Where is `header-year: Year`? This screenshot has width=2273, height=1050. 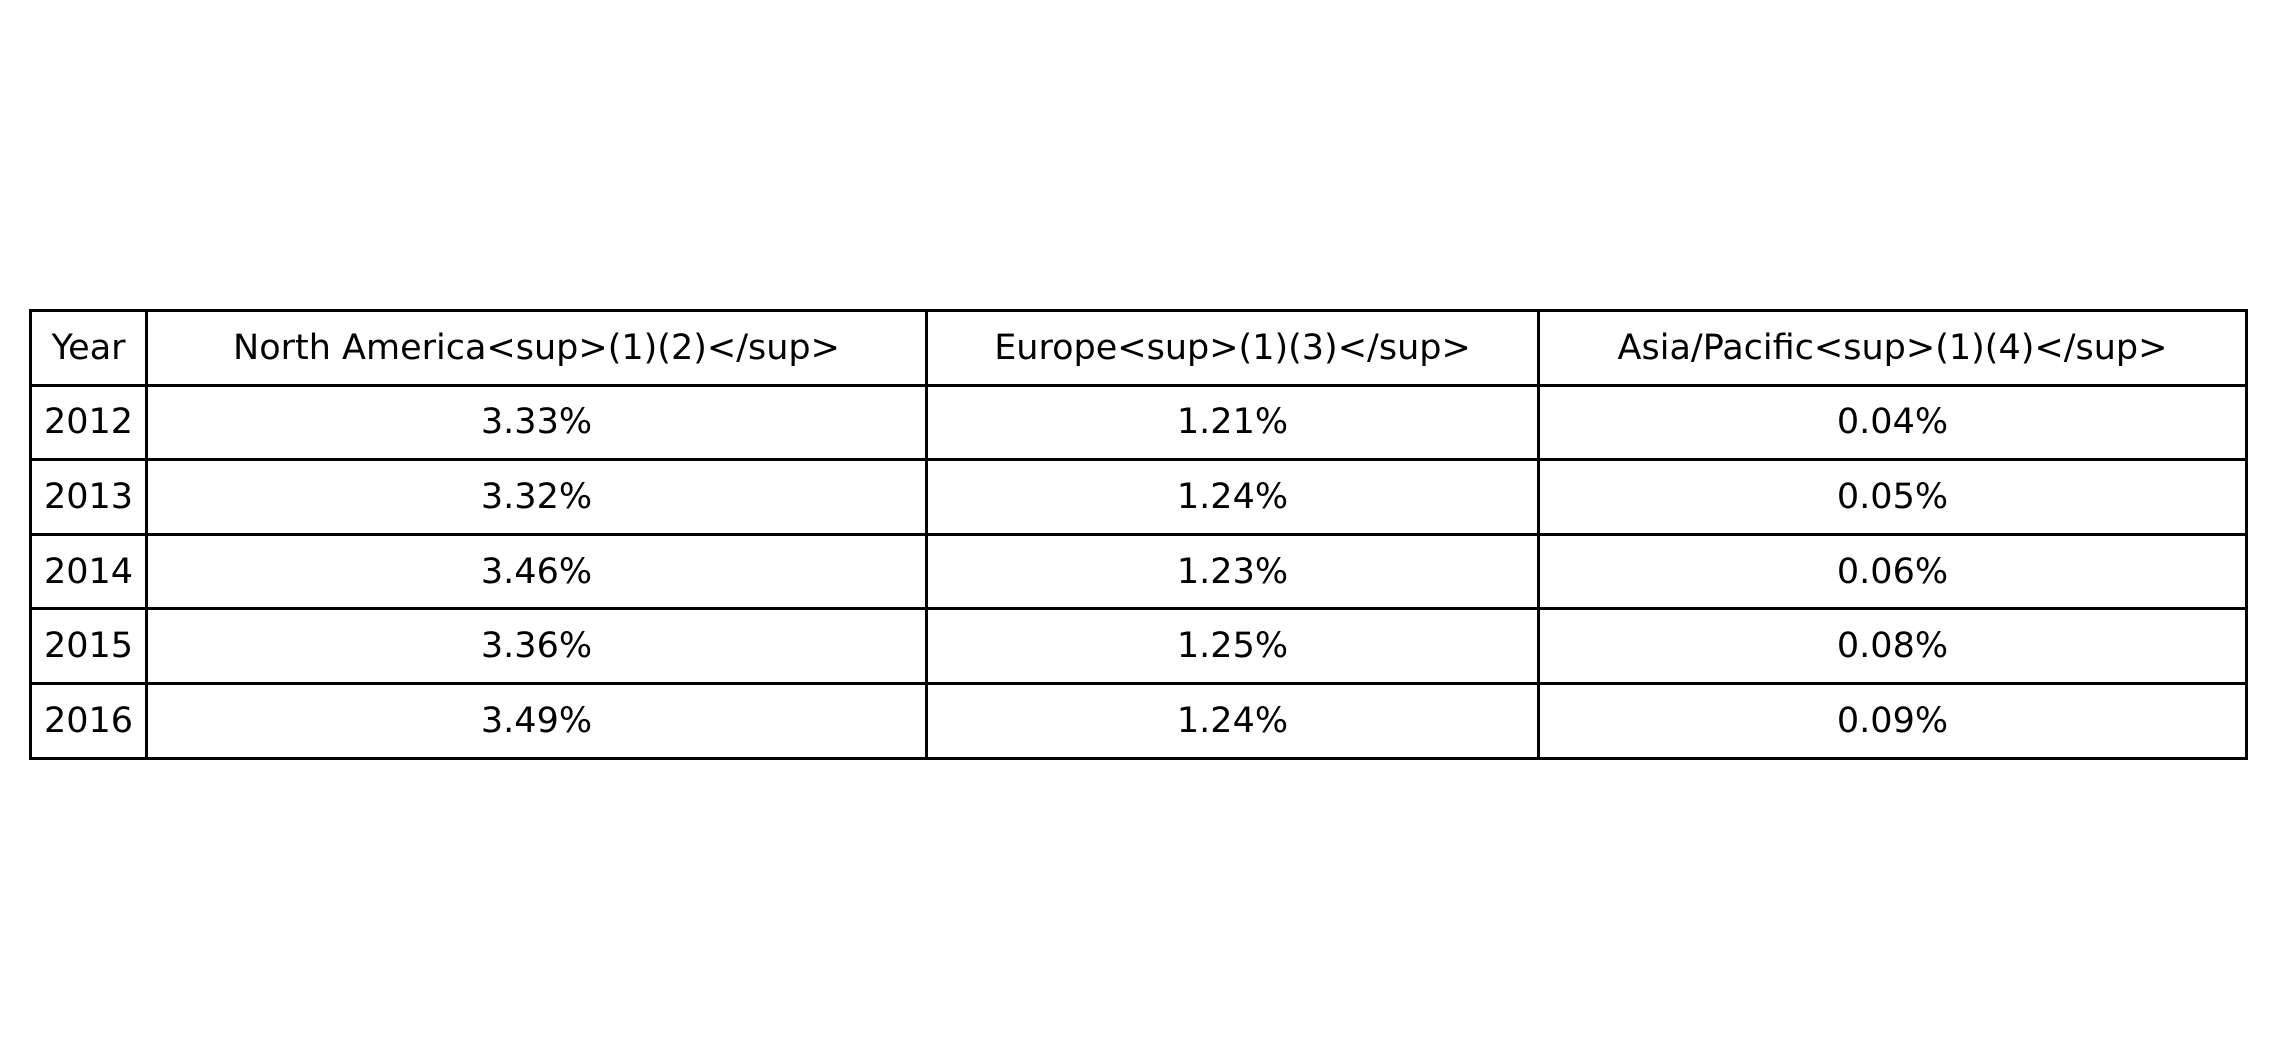
header-year: Year is located at coordinates (88, 348).